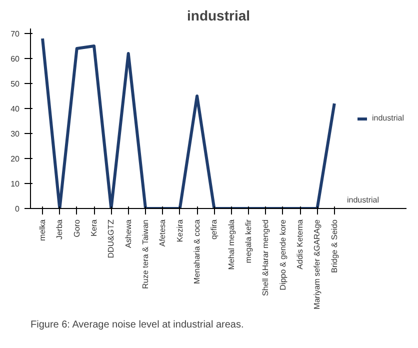 This screenshot has height=348, width=418. What do you see at coordinates (15, 109) in the screenshot?
I see `y-tick-label: 40` at bounding box center [15, 109].